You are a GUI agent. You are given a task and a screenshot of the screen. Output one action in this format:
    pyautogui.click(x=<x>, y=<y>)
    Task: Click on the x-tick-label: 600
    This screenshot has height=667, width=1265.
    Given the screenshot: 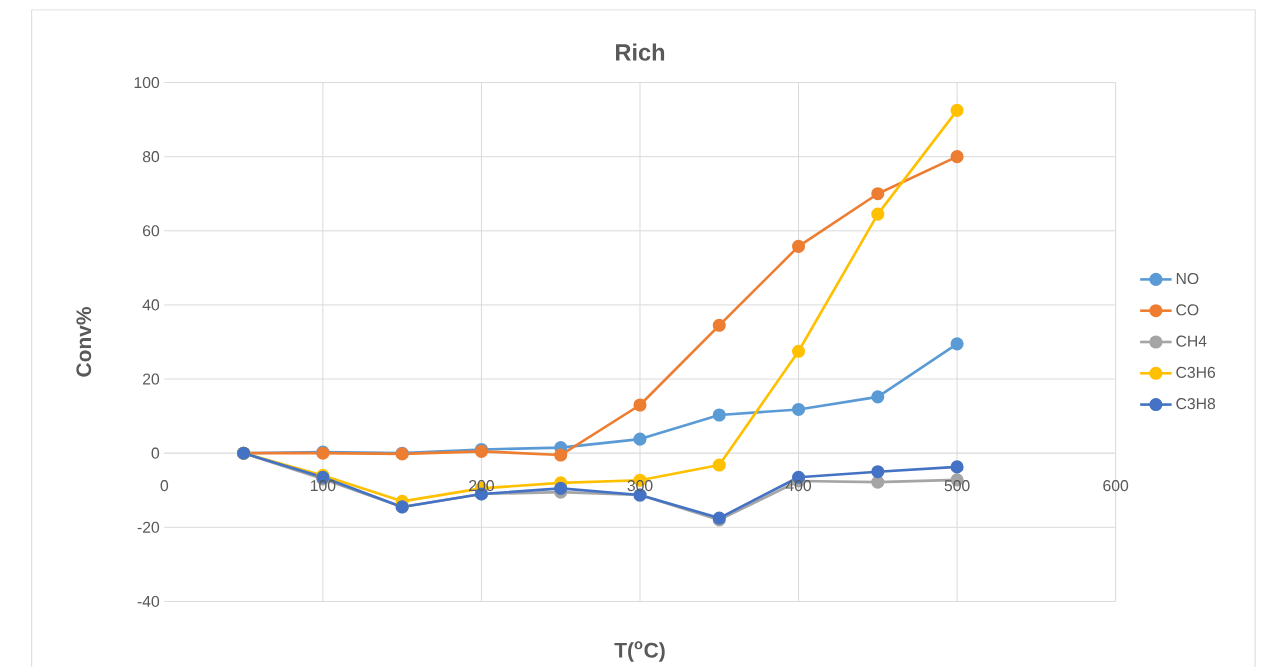 What is the action you would take?
    pyautogui.click(x=1116, y=485)
    